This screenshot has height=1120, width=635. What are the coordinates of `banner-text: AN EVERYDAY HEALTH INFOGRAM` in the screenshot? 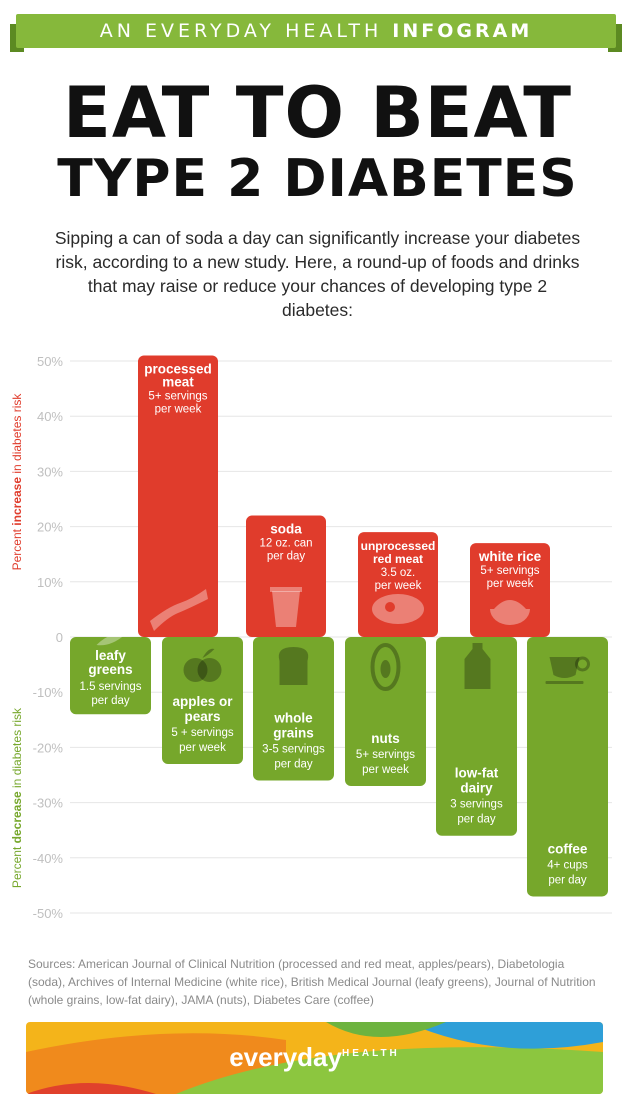 It's located at (316, 31).